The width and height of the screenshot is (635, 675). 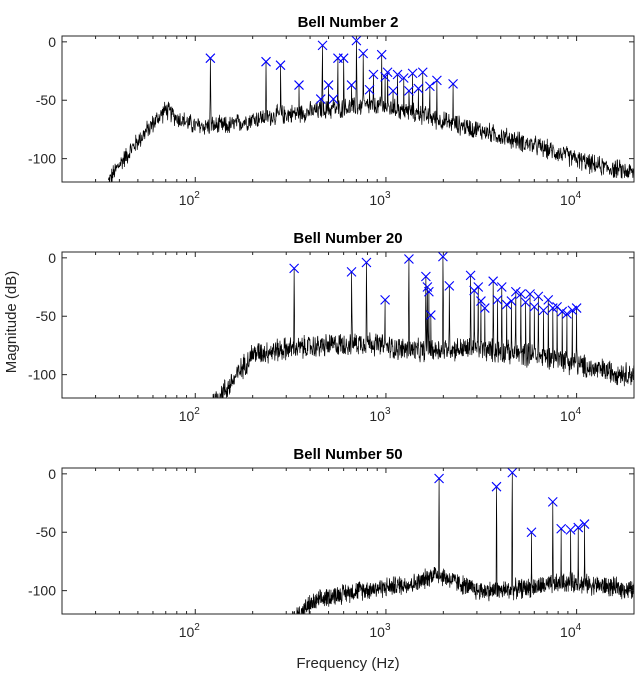 I want to click on y-axis-label: Magnitude (dB), so click(x=11, y=322).